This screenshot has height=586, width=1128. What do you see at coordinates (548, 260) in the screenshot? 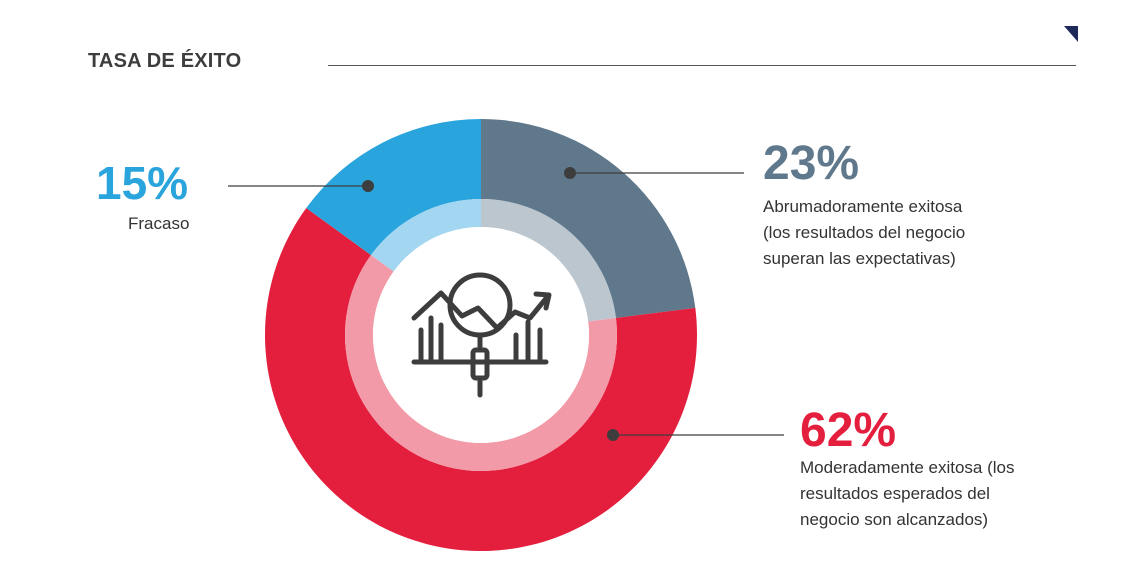
I see `slice-inner-abrumadora` at bounding box center [548, 260].